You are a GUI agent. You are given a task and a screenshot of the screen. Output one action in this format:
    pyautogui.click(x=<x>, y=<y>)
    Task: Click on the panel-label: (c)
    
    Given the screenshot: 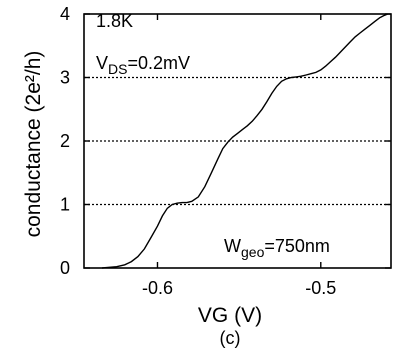 What is the action you would take?
    pyautogui.click(x=230, y=338)
    